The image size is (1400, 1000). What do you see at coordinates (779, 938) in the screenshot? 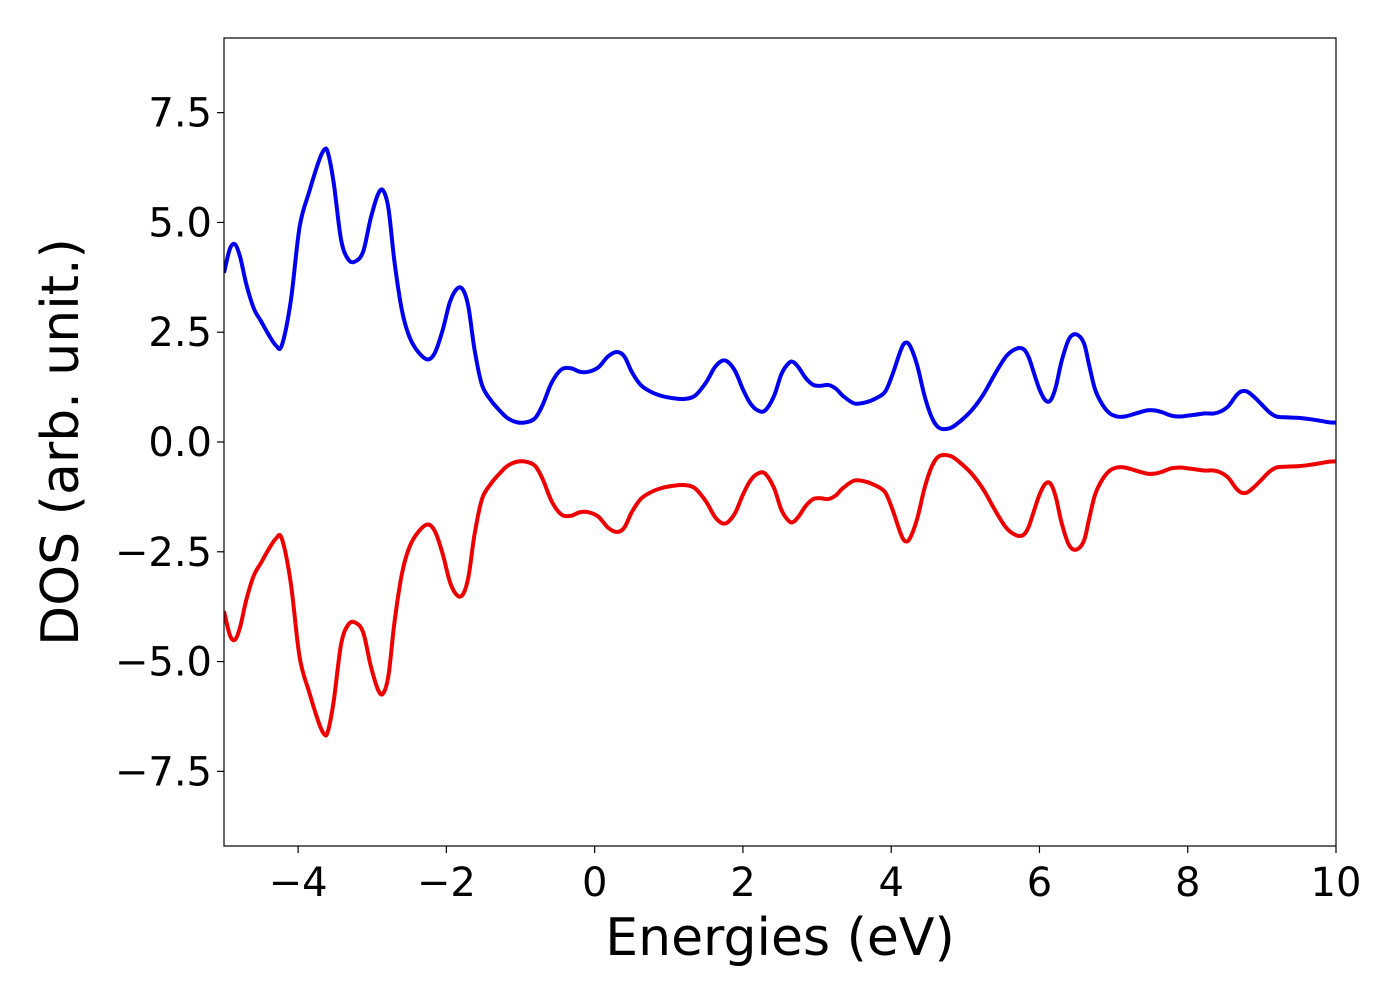
I see `x-axis-label: Energies (eV)` at bounding box center [779, 938].